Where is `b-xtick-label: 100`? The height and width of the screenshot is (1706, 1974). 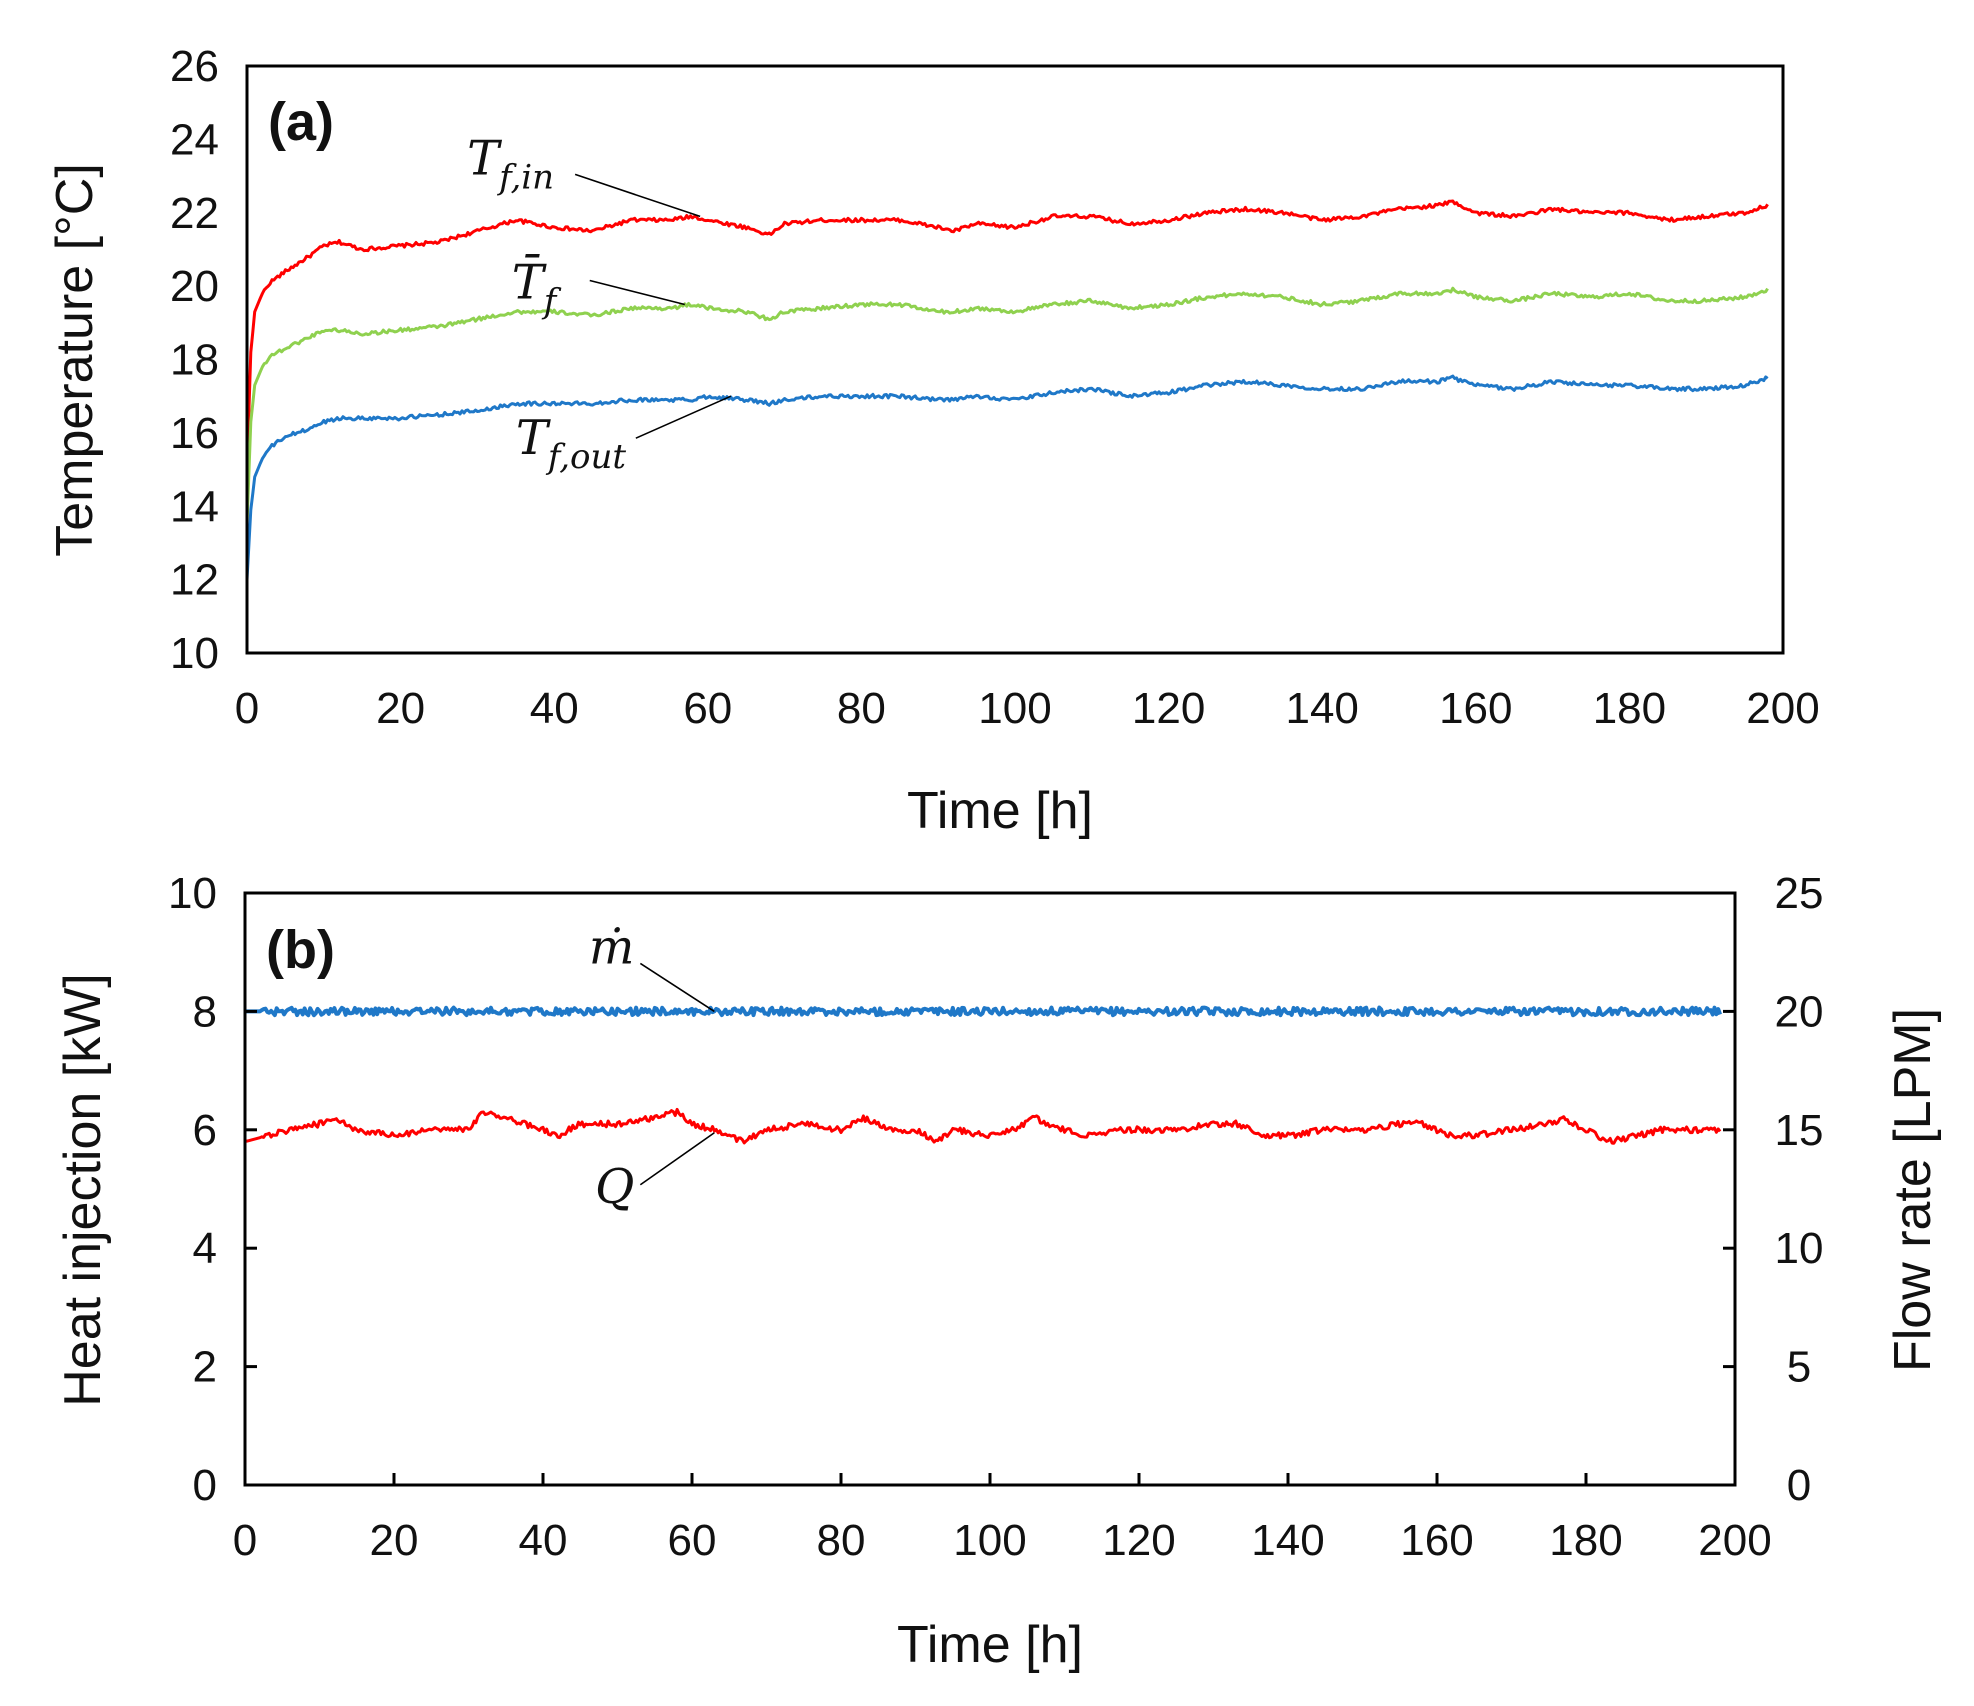 b-xtick-label: 100 is located at coordinates (989, 1540).